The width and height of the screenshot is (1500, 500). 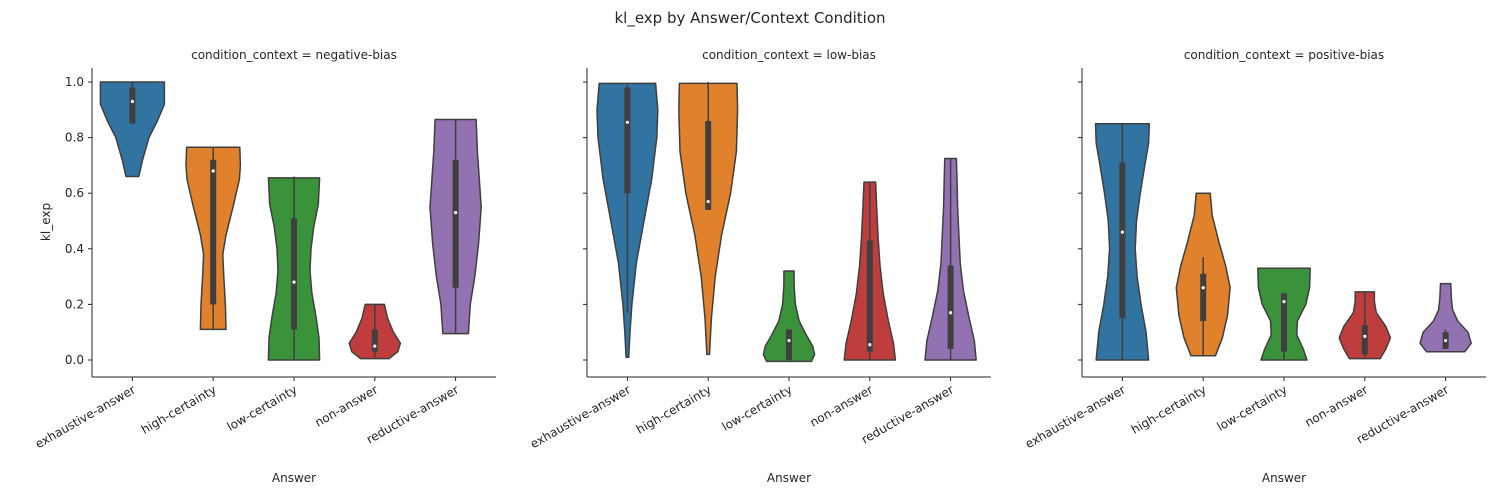 What do you see at coordinates (294, 55) in the screenshot?
I see `facet-title: condition_context = negative-bias` at bounding box center [294, 55].